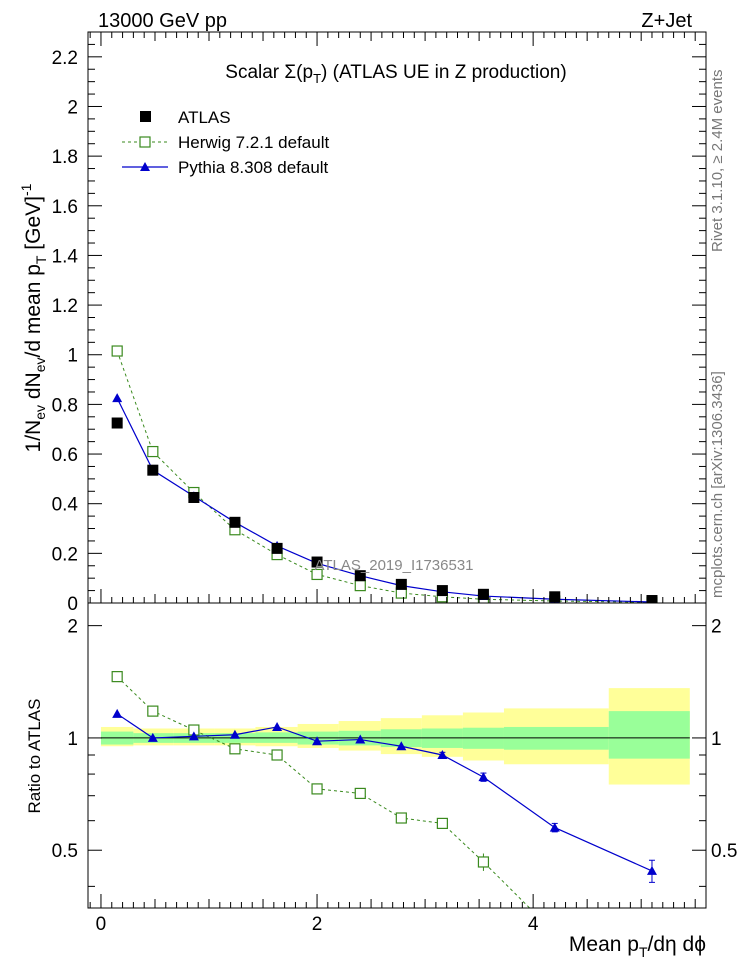 The height and width of the screenshot is (972, 746). I want to click on header-left: 13000 GeV pp, so click(162, 21).